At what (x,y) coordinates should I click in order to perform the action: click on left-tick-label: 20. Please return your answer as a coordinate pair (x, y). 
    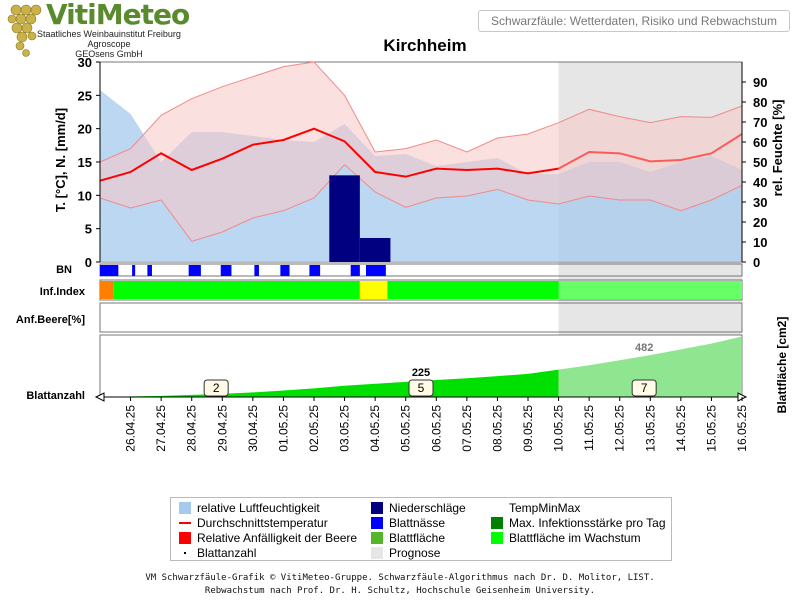
    Looking at the image, I should click on (85, 129).